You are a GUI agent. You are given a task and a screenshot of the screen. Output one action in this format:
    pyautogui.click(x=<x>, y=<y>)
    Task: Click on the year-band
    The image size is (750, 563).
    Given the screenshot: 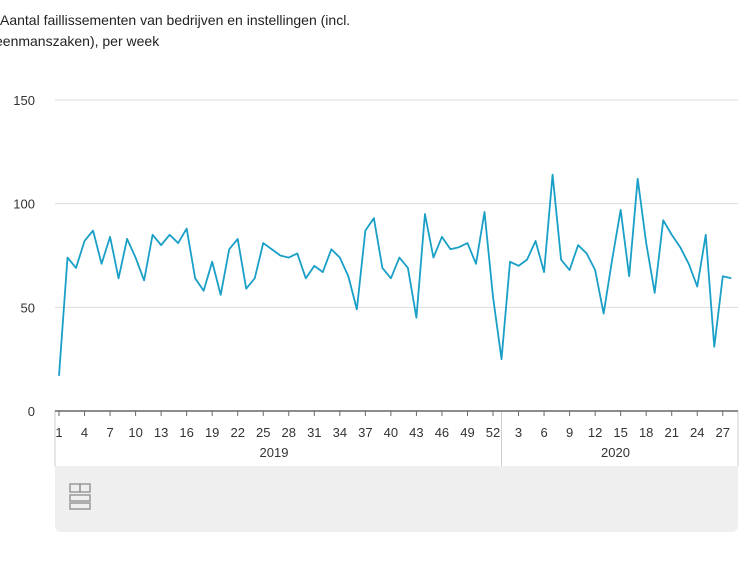 What is the action you would take?
    pyautogui.click(x=396, y=438)
    